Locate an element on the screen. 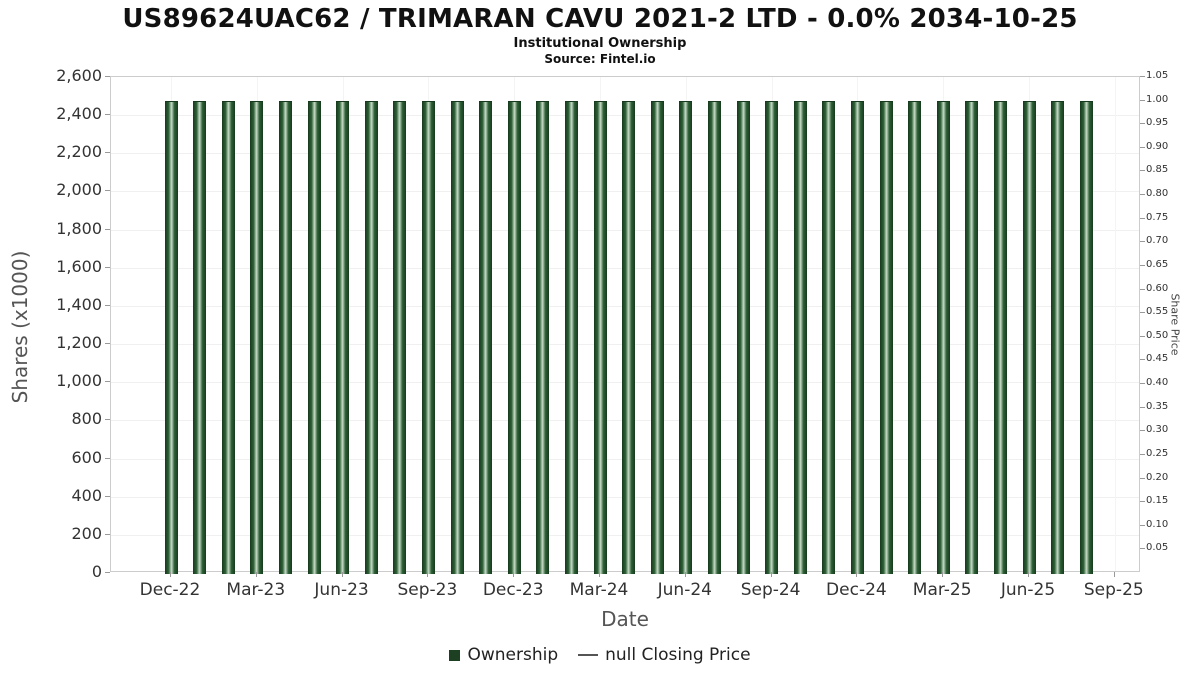 This screenshot has width=1200, height=675. y-tick-label-right: 0.20 is located at coordinates (1157, 477).